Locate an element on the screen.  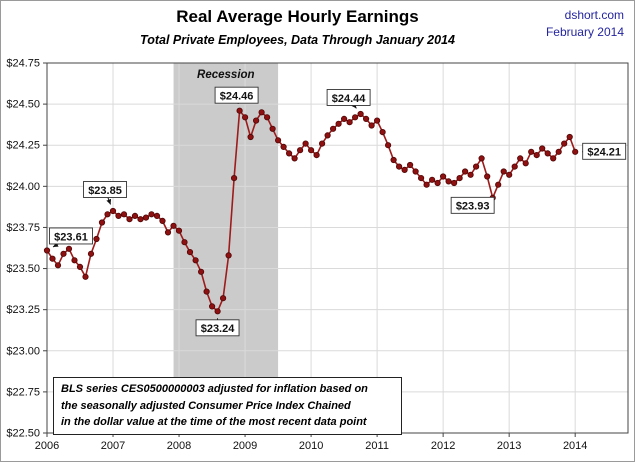
source-block: dshort.com February 2014 is located at coordinates (585, 23).